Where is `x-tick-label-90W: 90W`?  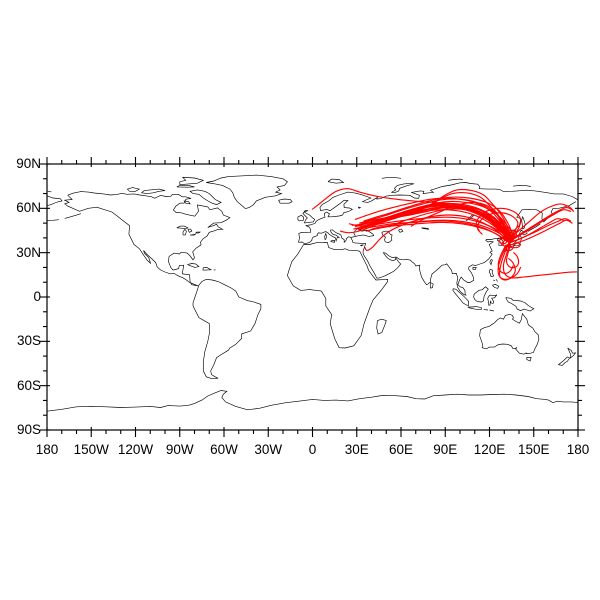 x-tick-label-90W: 90W is located at coordinates (179, 449).